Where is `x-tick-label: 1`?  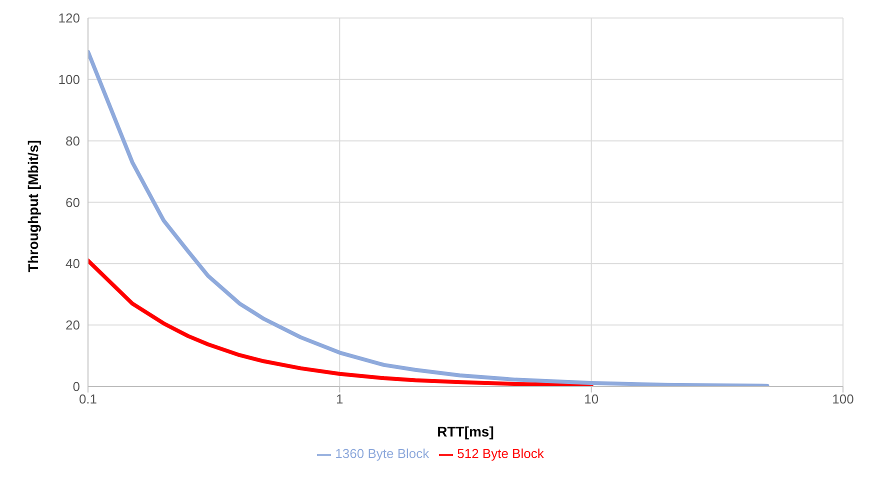
x-tick-label: 1 is located at coordinates (340, 399).